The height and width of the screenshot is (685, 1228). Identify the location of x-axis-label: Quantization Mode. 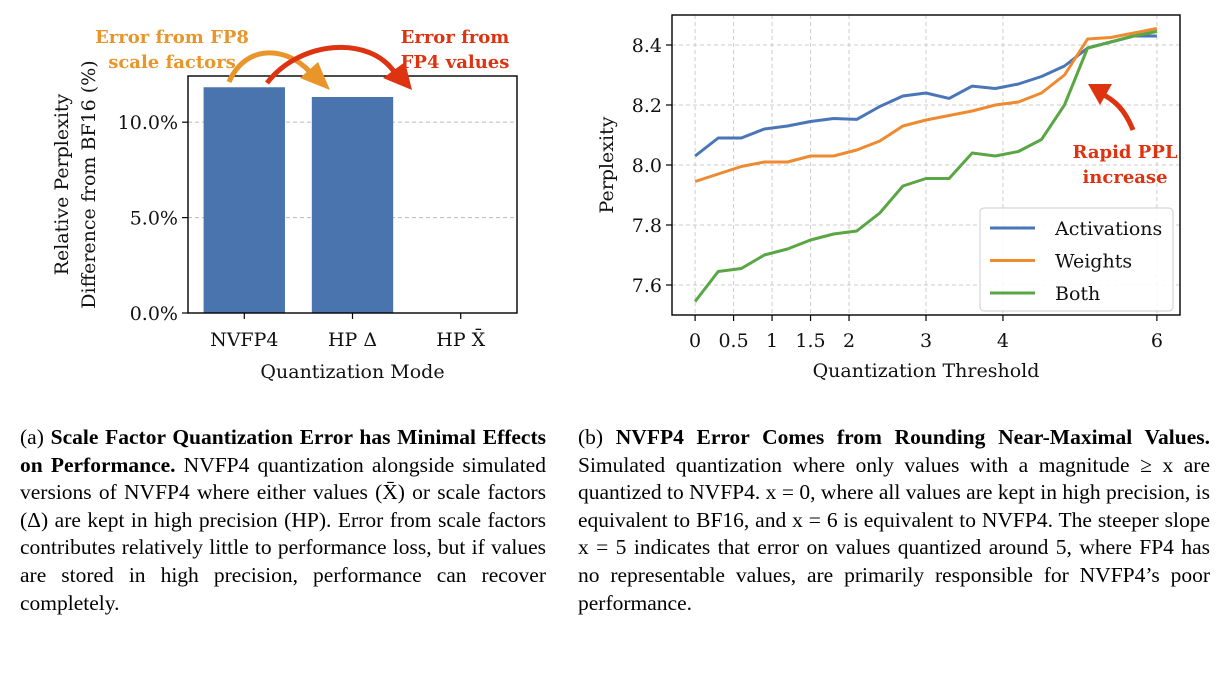
(352, 372).